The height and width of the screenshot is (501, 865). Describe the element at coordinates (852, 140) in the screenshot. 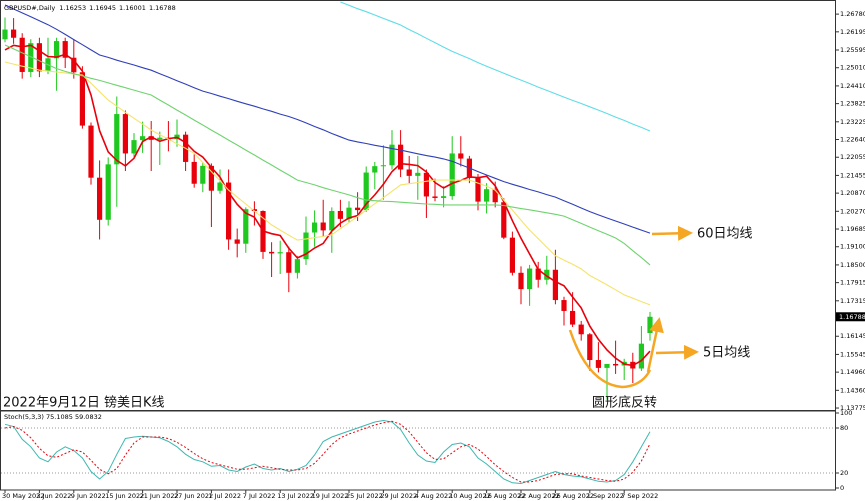

I see `y-tick-label: 1.22640` at that location.